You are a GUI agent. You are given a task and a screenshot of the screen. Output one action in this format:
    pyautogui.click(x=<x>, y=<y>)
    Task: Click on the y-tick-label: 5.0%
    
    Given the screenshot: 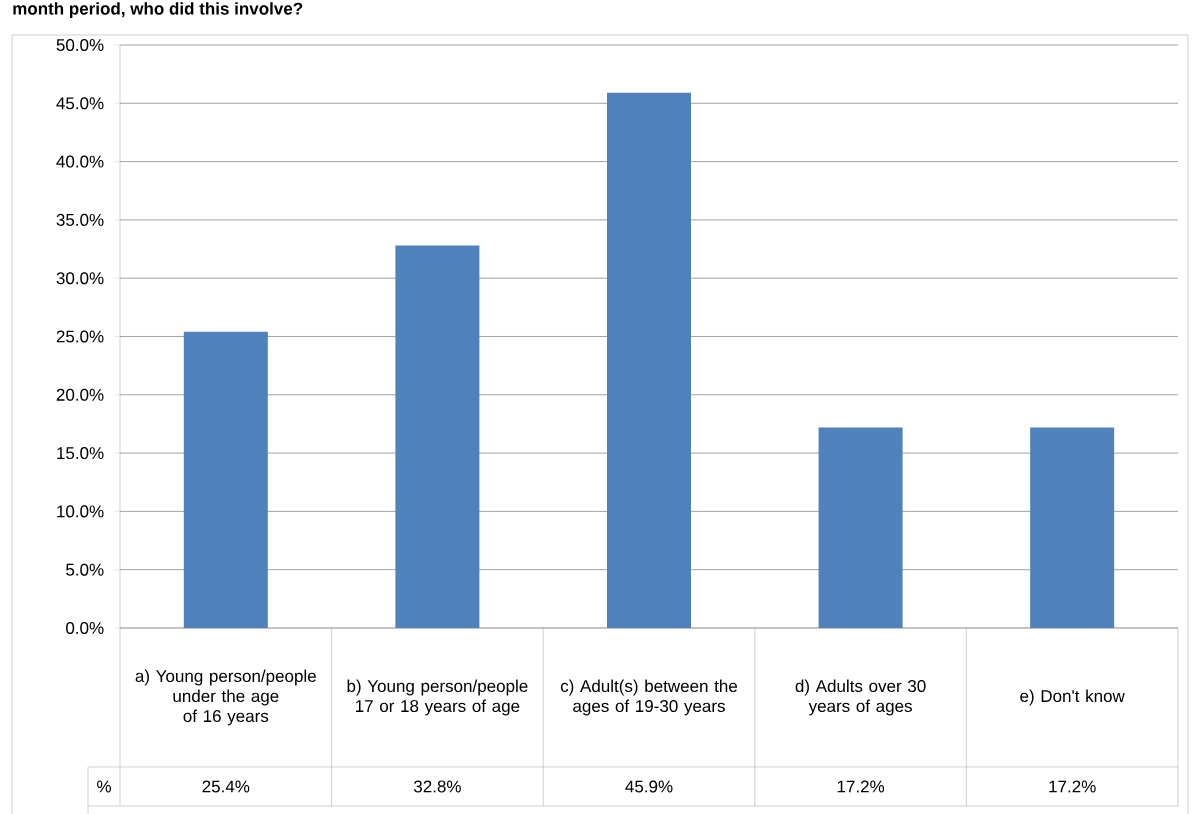 What is the action you would take?
    pyautogui.click(x=85, y=569)
    